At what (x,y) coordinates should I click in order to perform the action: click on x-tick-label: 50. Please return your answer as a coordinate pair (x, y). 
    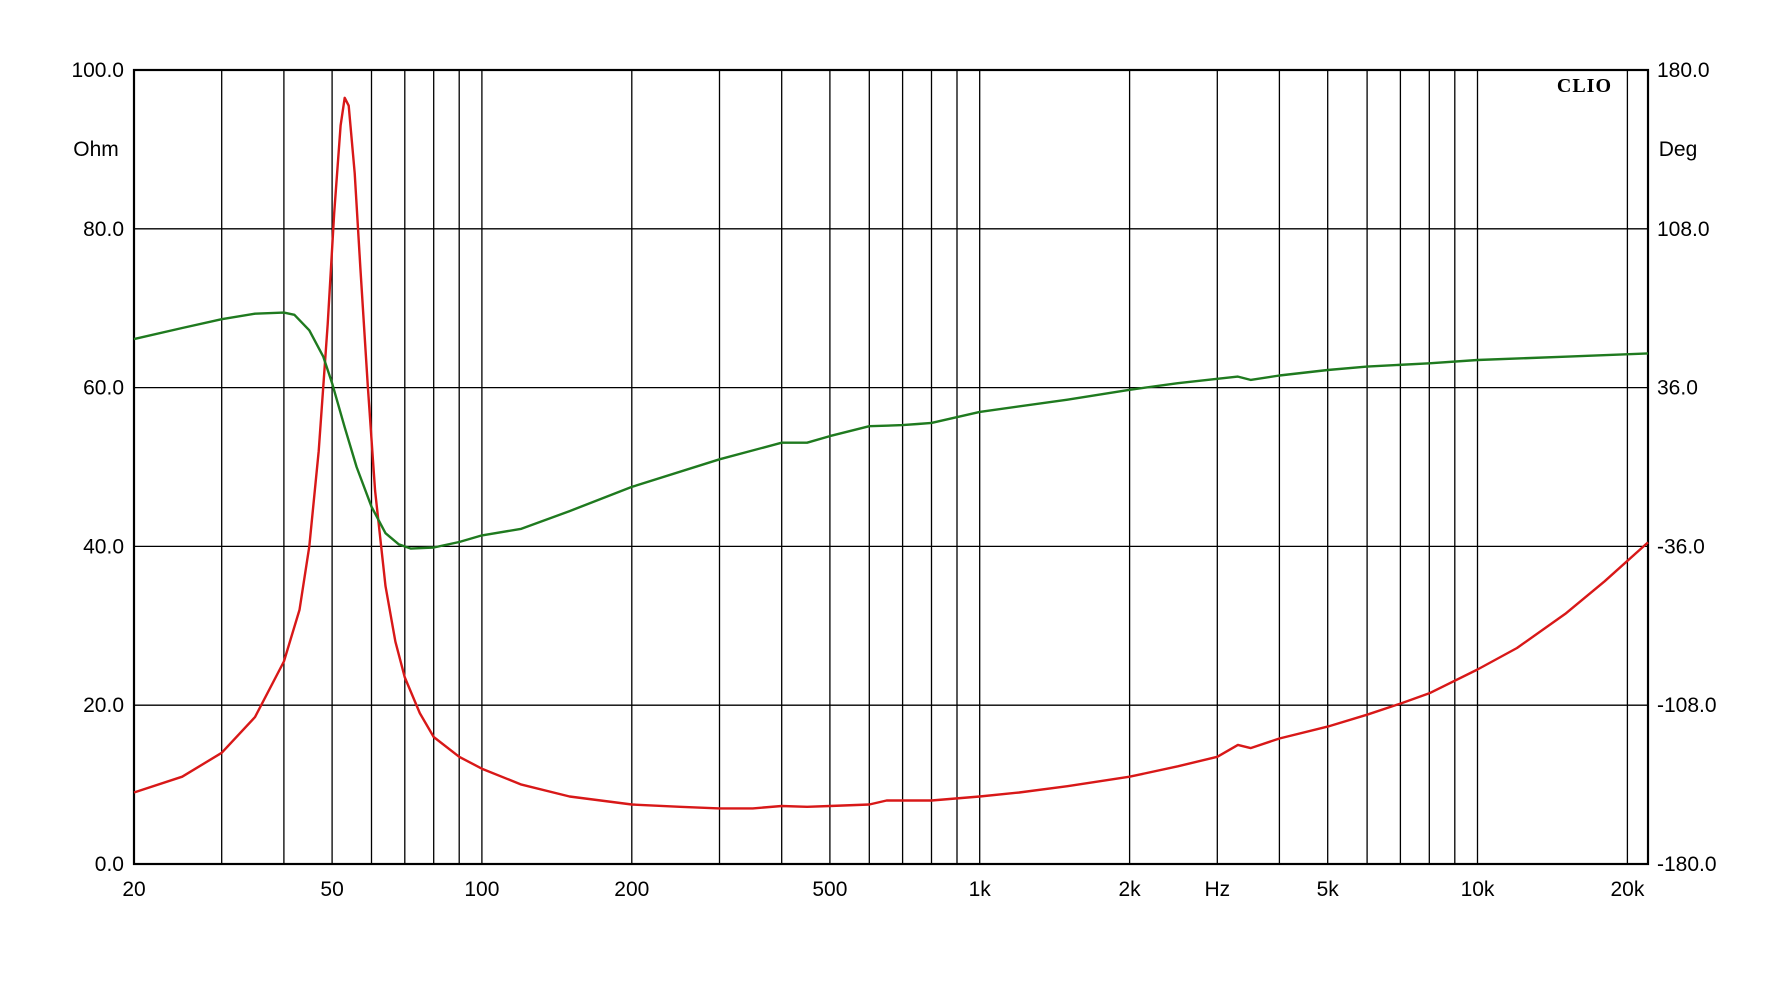
    Looking at the image, I should click on (331, 889).